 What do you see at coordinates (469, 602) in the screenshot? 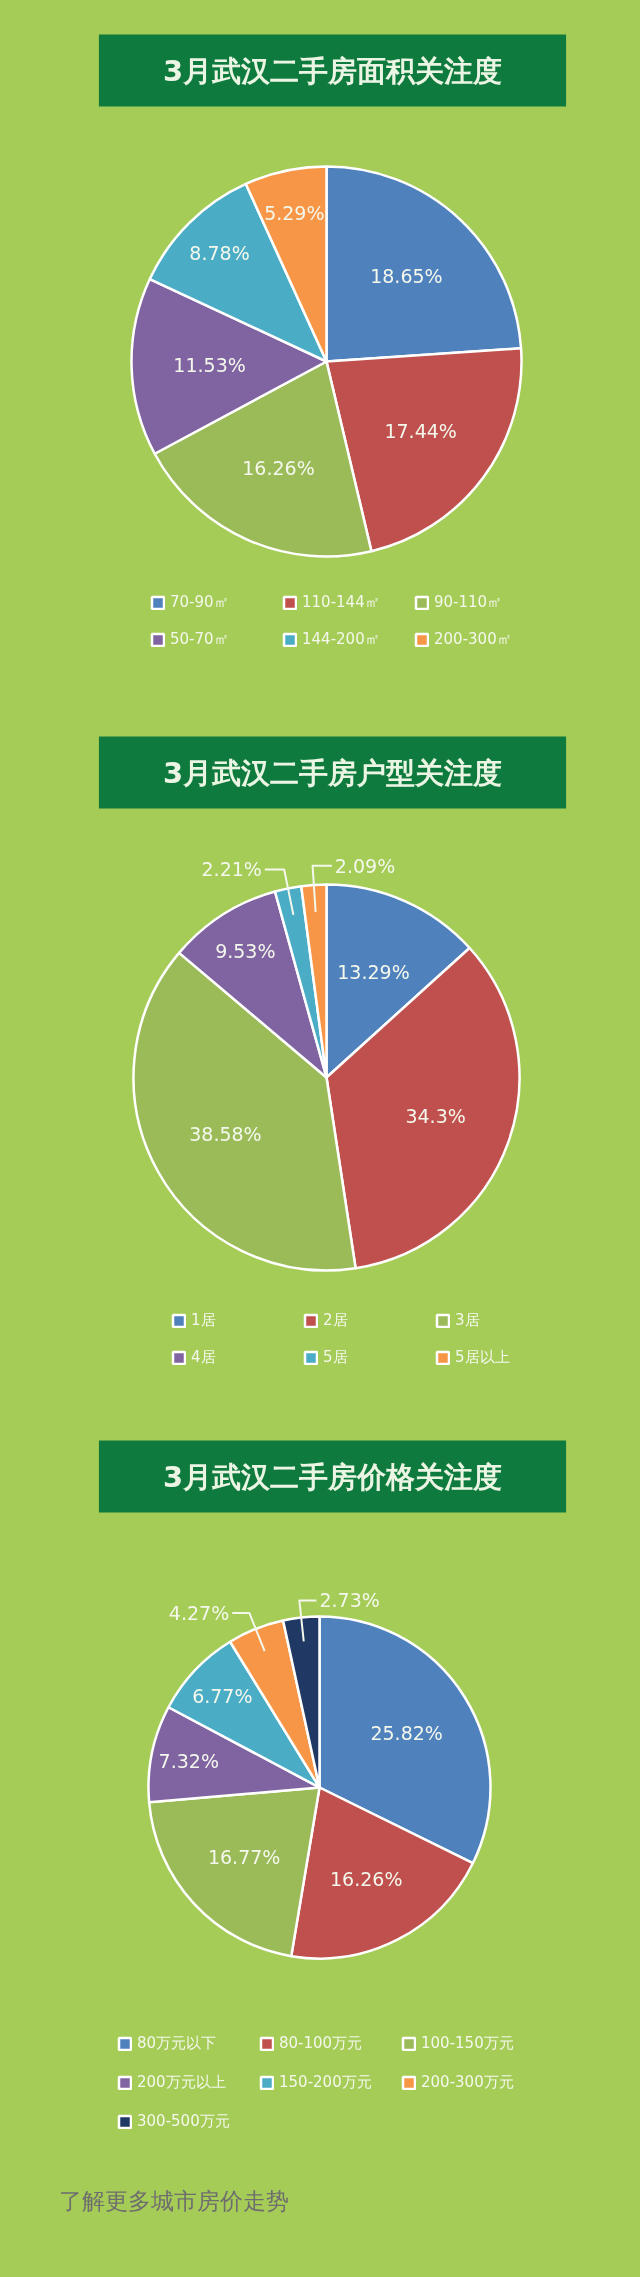
I see `legend-label: 90-110㎡` at bounding box center [469, 602].